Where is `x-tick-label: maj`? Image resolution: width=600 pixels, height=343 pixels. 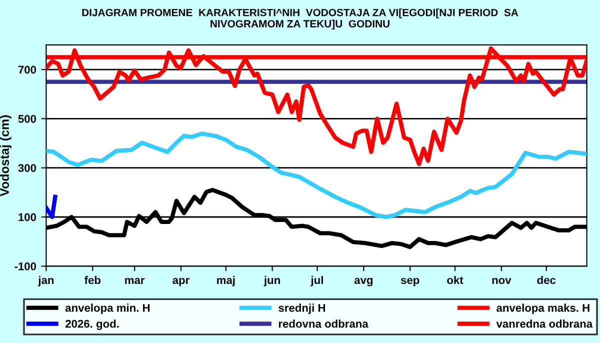
x-tick-label: maj is located at coordinates (226, 281).